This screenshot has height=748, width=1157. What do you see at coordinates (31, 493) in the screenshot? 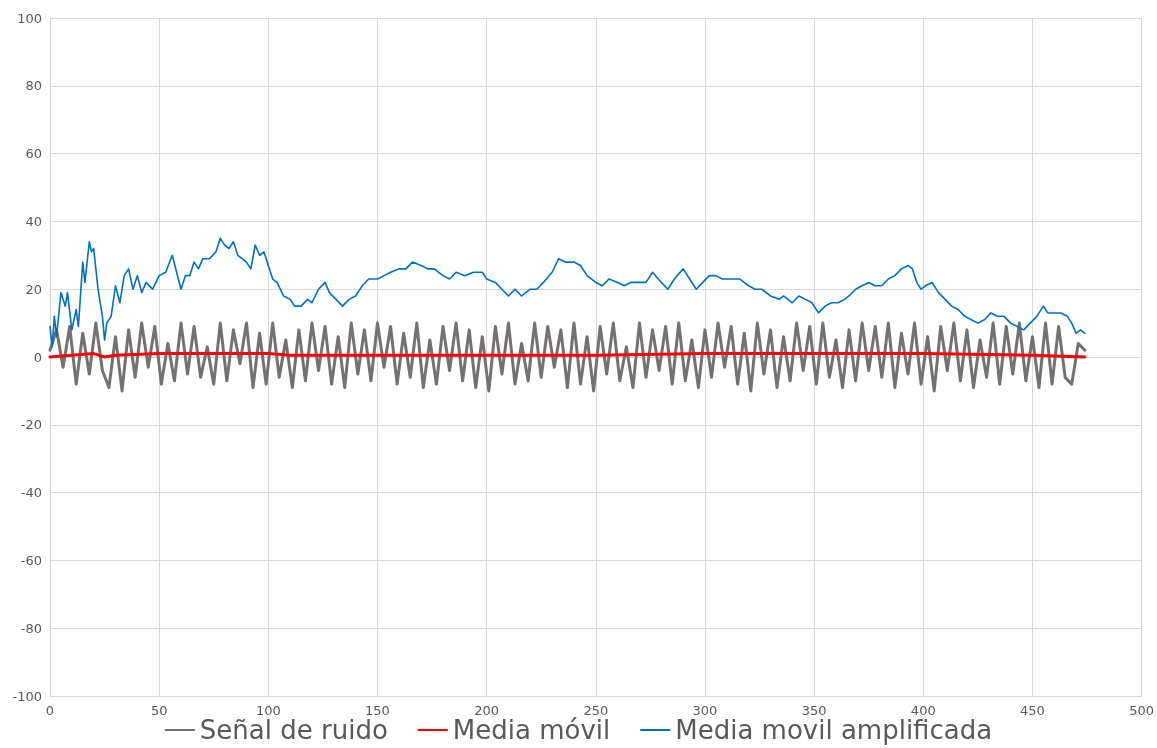
I see `y-tick-label: -40` at bounding box center [31, 493].